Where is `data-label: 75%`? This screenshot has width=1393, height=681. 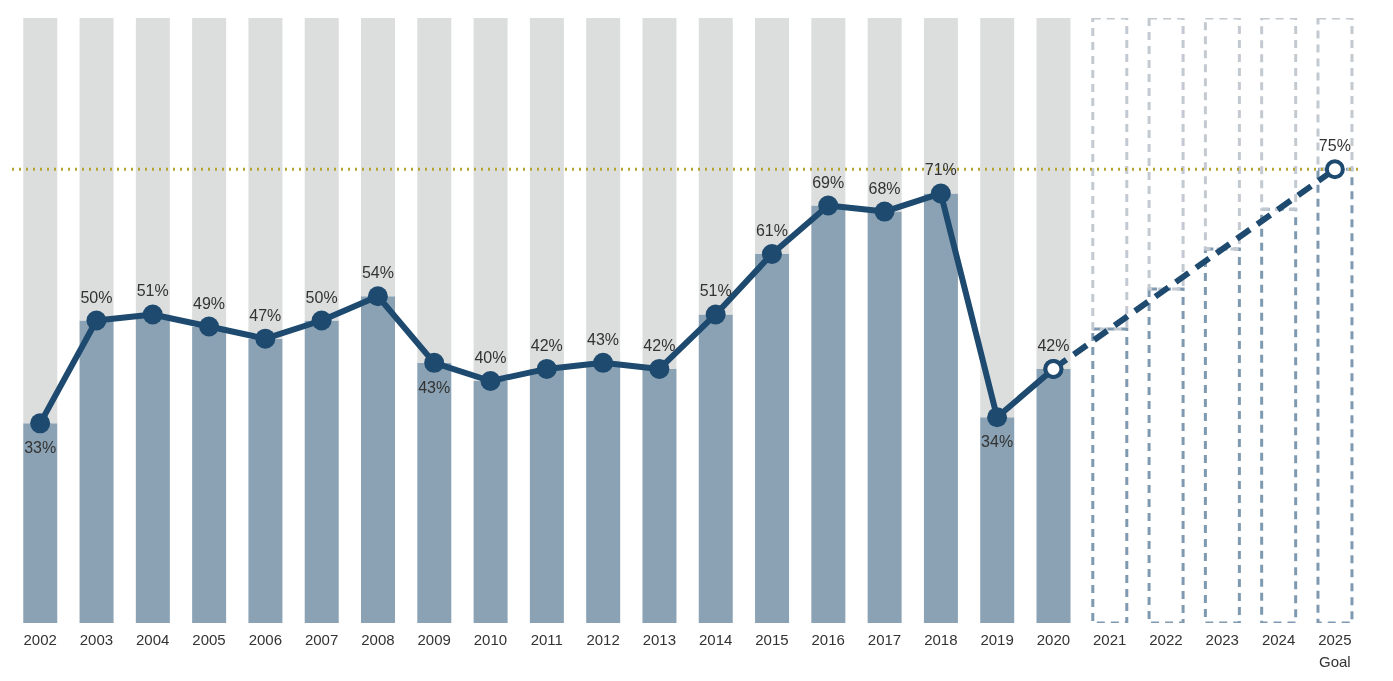 data-label: 75% is located at coordinates (1334, 146).